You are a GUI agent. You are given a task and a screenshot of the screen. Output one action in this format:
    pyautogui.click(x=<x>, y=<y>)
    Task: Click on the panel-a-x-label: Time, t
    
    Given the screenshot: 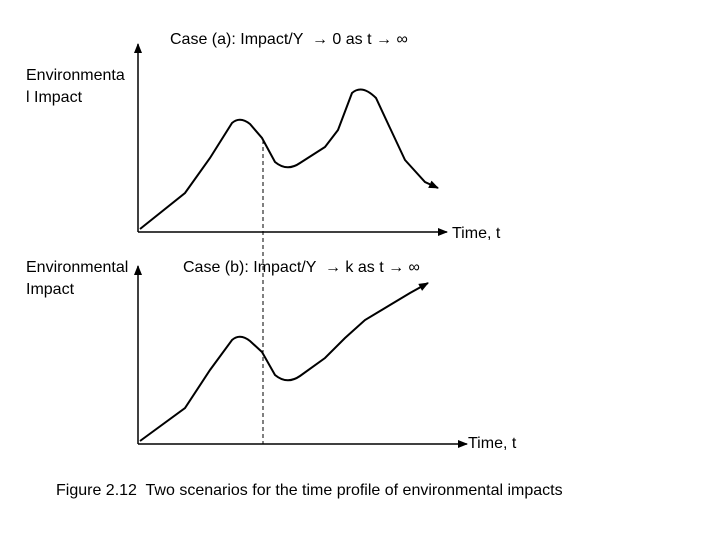 What is the action you would take?
    pyautogui.click(x=476, y=233)
    